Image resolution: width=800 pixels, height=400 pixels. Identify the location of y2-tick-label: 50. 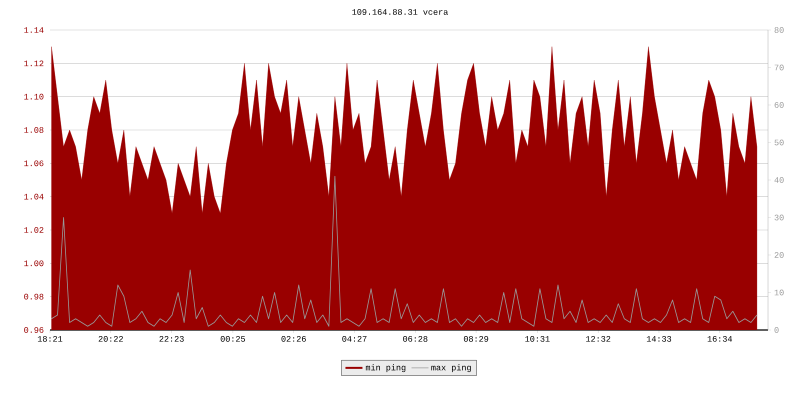
(779, 143).